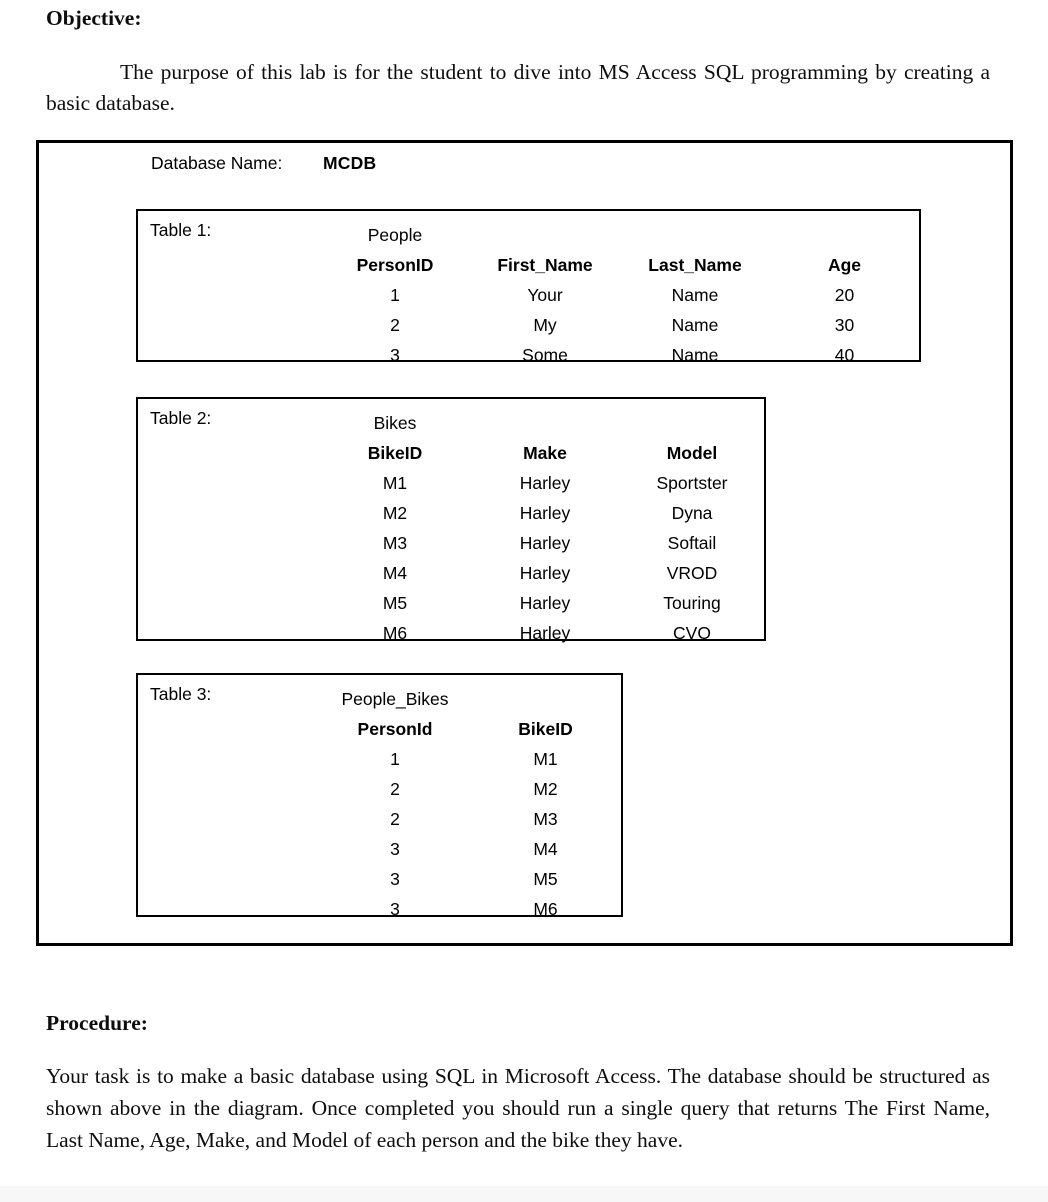 The width and height of the screenshot is (1048, 1202). What do you see at coordinates (844, 355) in the screenshot?
I see `table-cell: 40` at bounding box center [844, 355].